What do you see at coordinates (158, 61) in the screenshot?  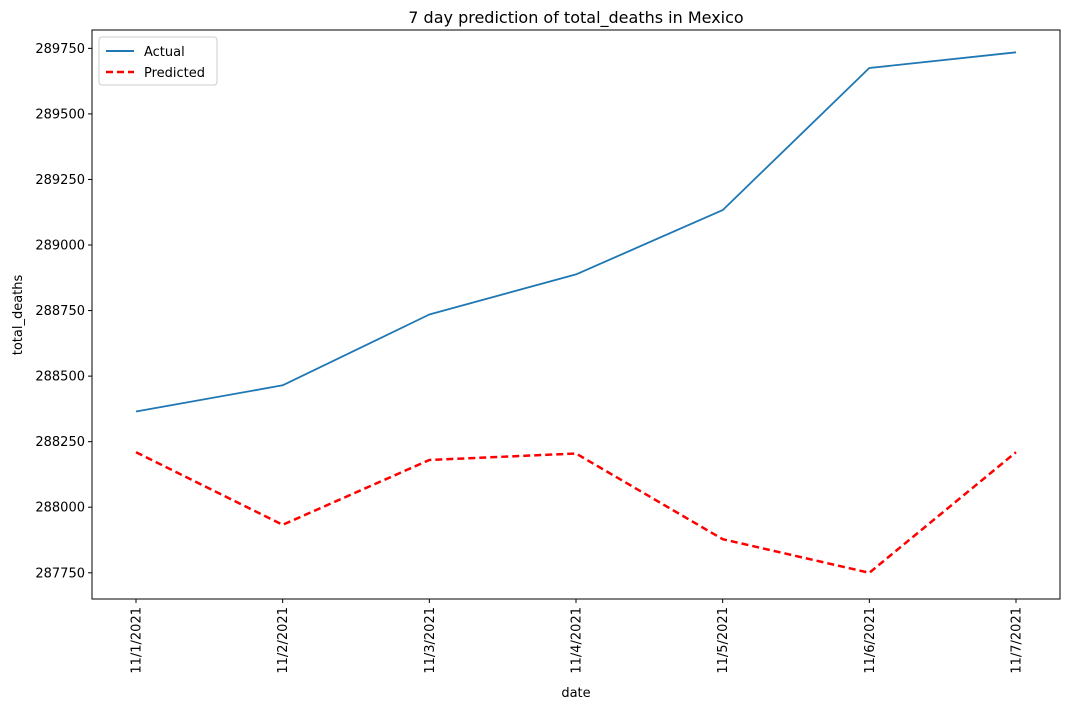 I see `legend: Actual Predicted` at bounding box center [158, 61].